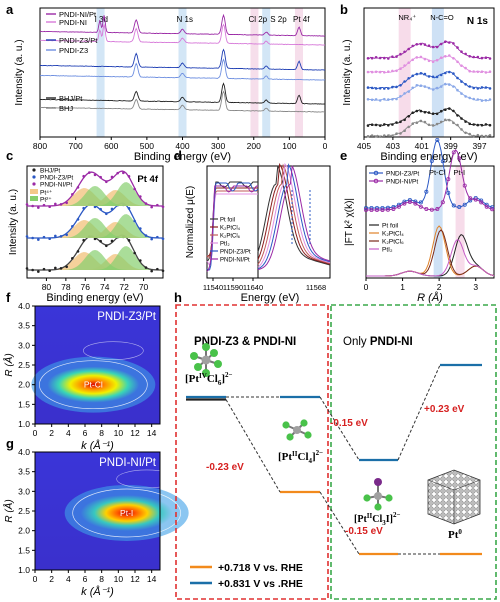 The height and width of the screenshot is (602, 500). I want to click on y-axis-label: Intensity (a. u.), so click(13, 222).